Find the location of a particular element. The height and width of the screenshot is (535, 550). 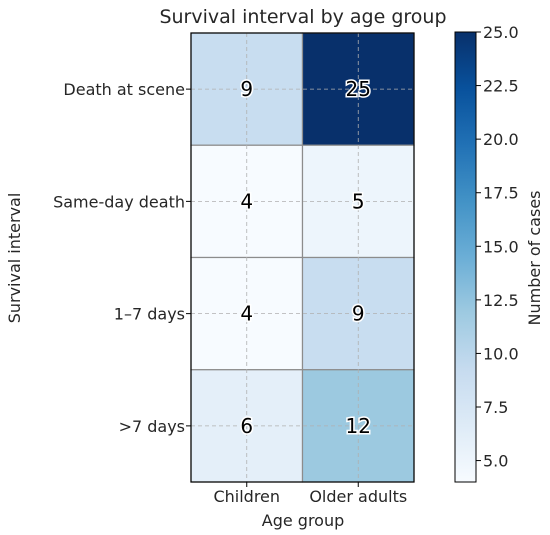

x-axis-label: Age group is located at coordinates (303, 520).